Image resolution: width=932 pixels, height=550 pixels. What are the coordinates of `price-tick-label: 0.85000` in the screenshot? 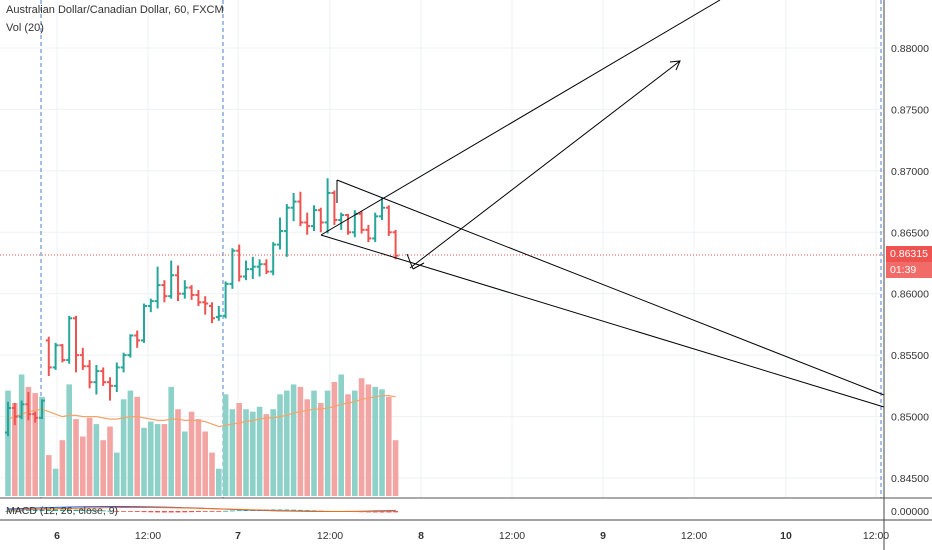 It's located at (910, 418).